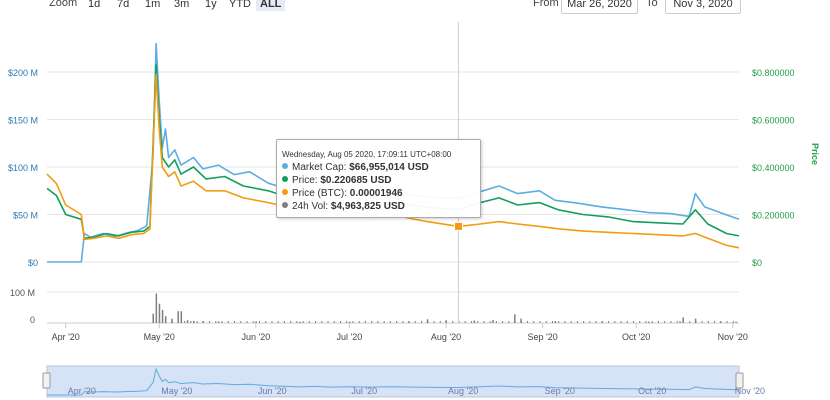  I want to click on tooltip-label: Market Cap:, so click(321, 167).